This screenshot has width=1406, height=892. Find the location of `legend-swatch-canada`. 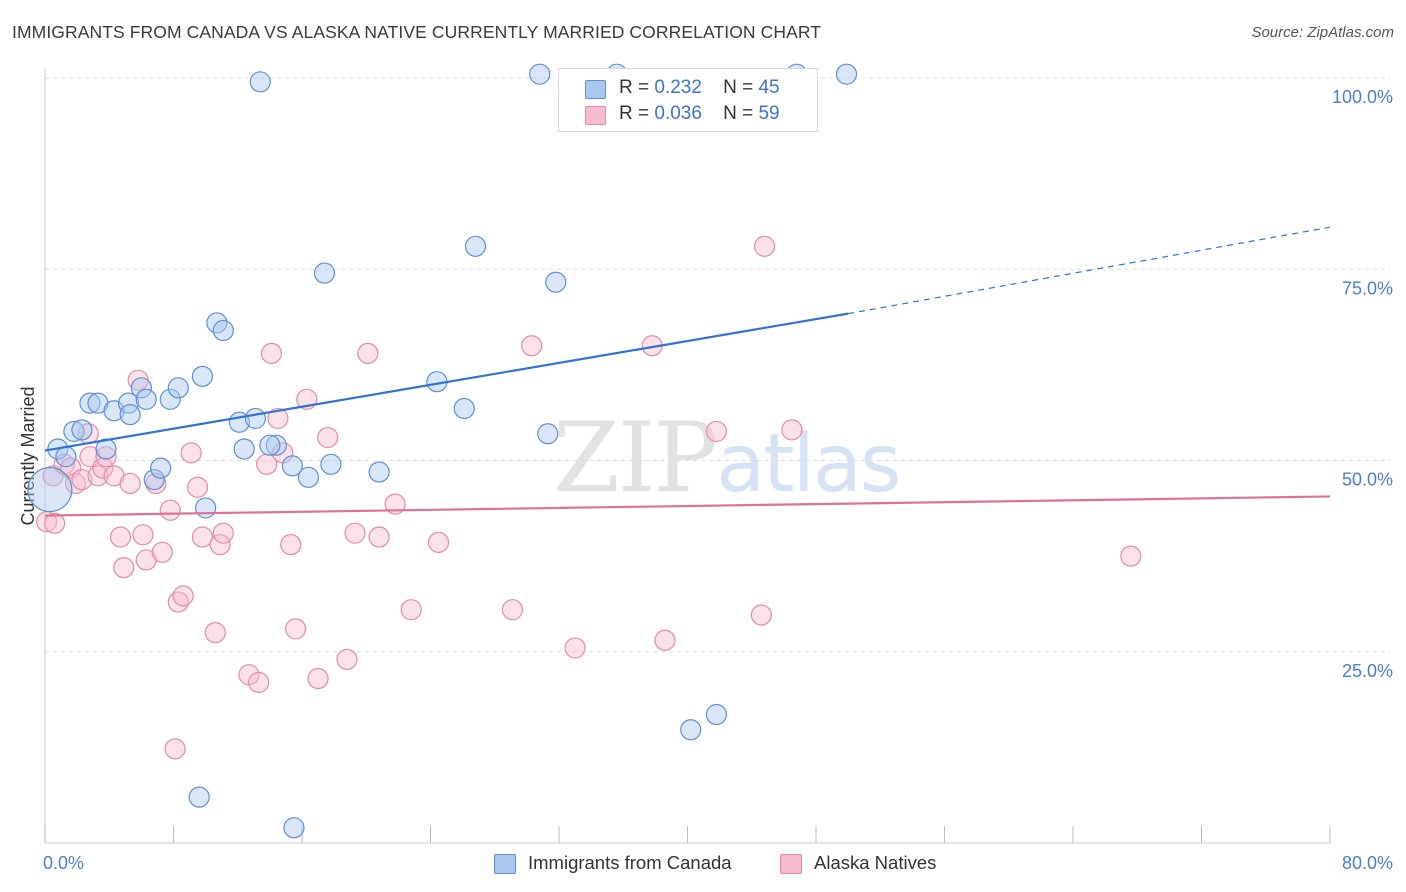

legend-swatch-canada is located at coordinates (595, 89).